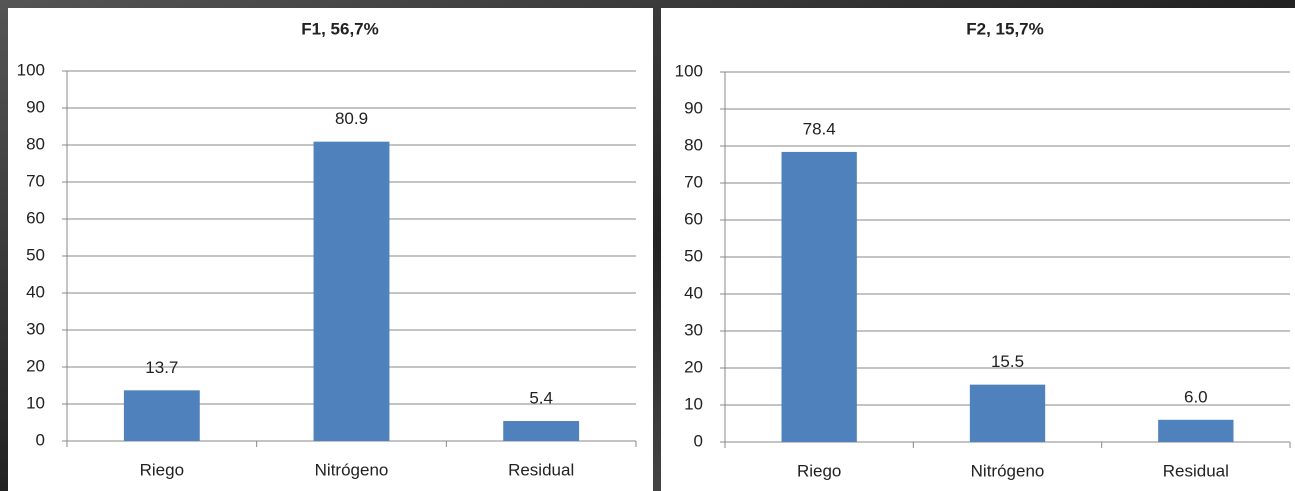  Describe the element at coordinates (351, 118) in the screenshot. I see `data-label: 80.9` at that location.